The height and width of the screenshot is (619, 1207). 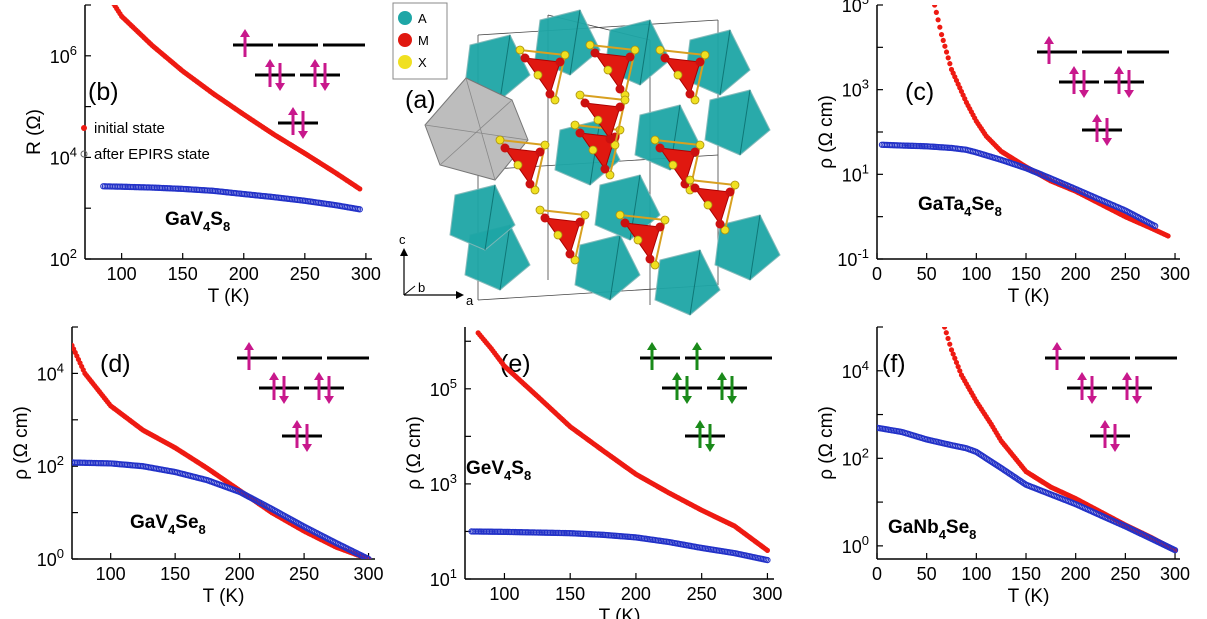 I want to click on legend-label-m: M, so click(x=423, y=40).